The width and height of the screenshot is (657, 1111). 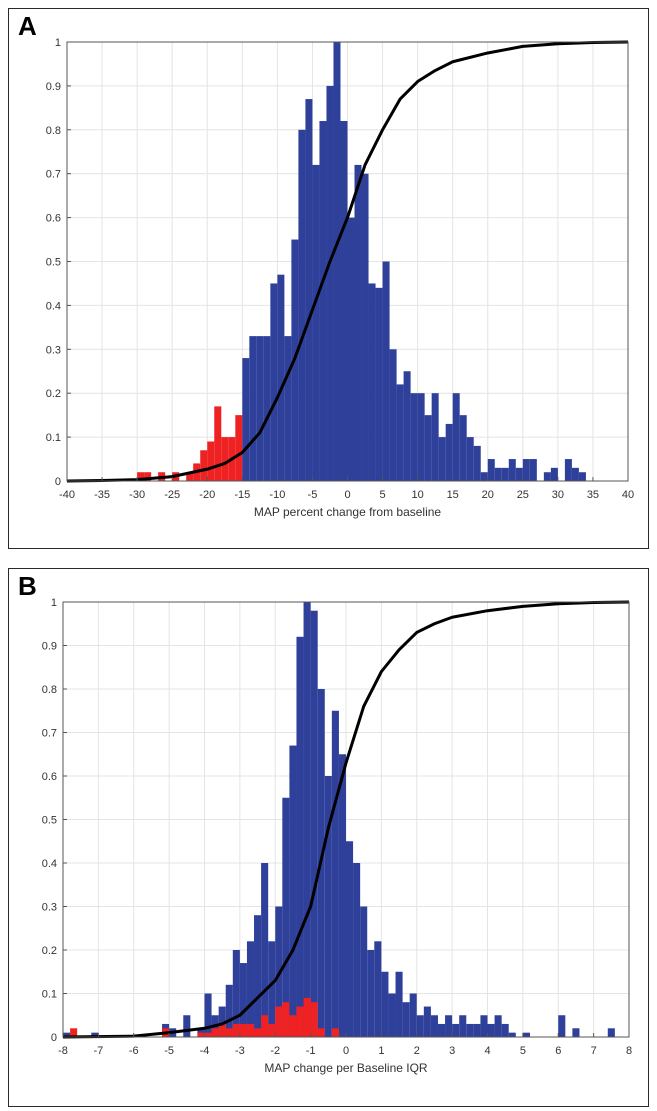 I want to click on x-tick-label: -35, so click(x=102, y=495).